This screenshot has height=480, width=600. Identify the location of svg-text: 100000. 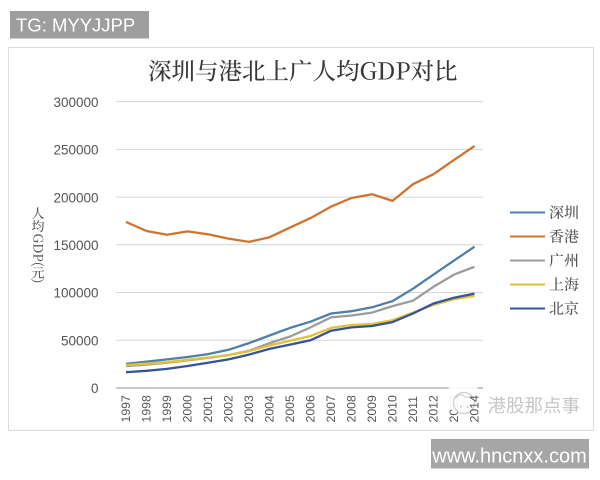
(75, 293).